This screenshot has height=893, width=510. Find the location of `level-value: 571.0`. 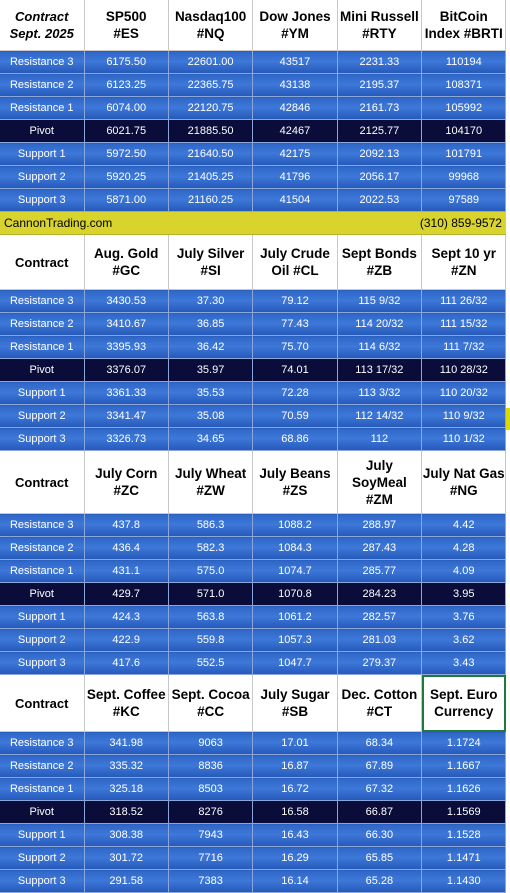

level-value: 571.0 is located at coordinates (211, 594).